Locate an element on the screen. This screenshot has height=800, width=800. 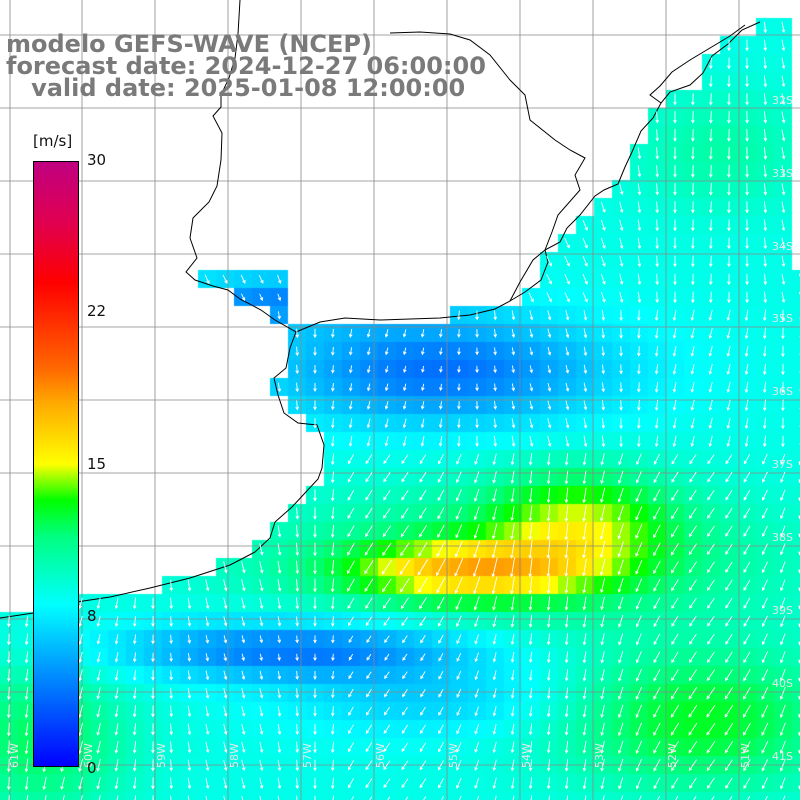
longitude-label: 53W is located at coordinates (599, 755).